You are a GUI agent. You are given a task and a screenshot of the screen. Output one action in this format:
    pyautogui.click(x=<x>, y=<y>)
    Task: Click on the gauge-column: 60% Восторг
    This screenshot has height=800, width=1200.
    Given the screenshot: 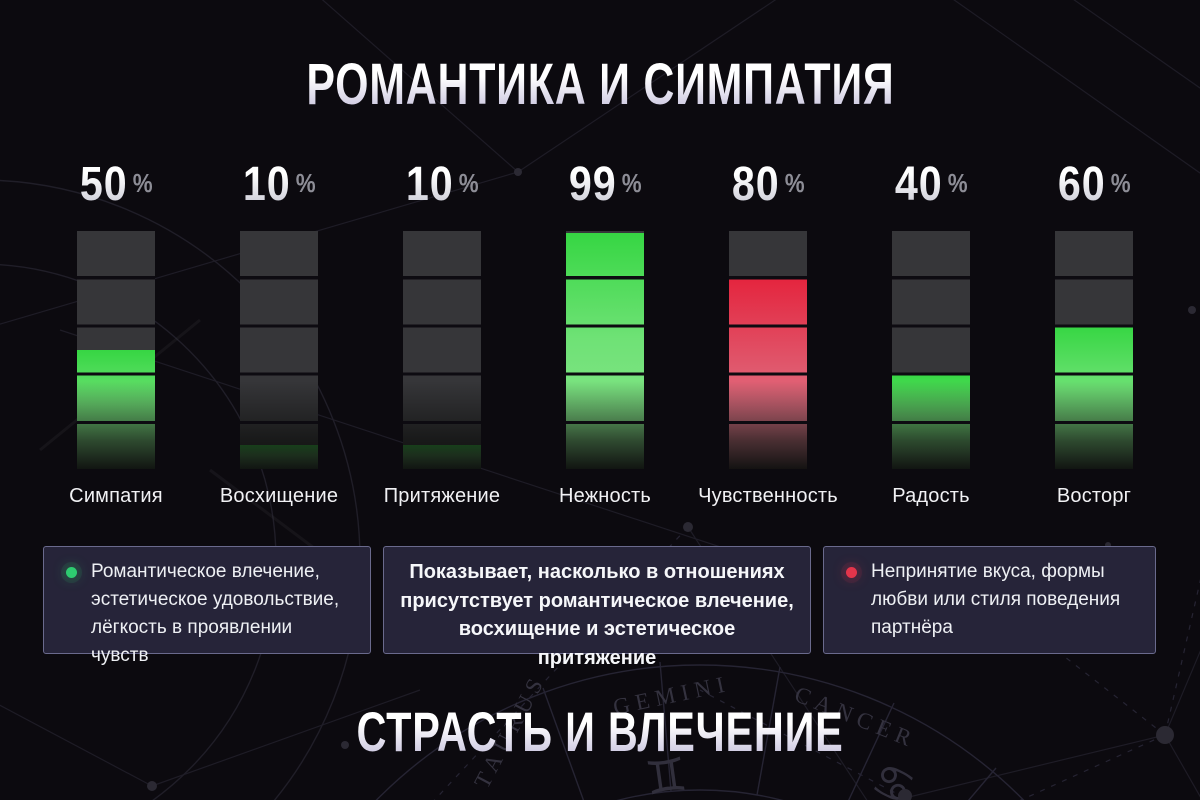 What is the action you would take?
    pyautogui.click(x=1094, y=334)
    